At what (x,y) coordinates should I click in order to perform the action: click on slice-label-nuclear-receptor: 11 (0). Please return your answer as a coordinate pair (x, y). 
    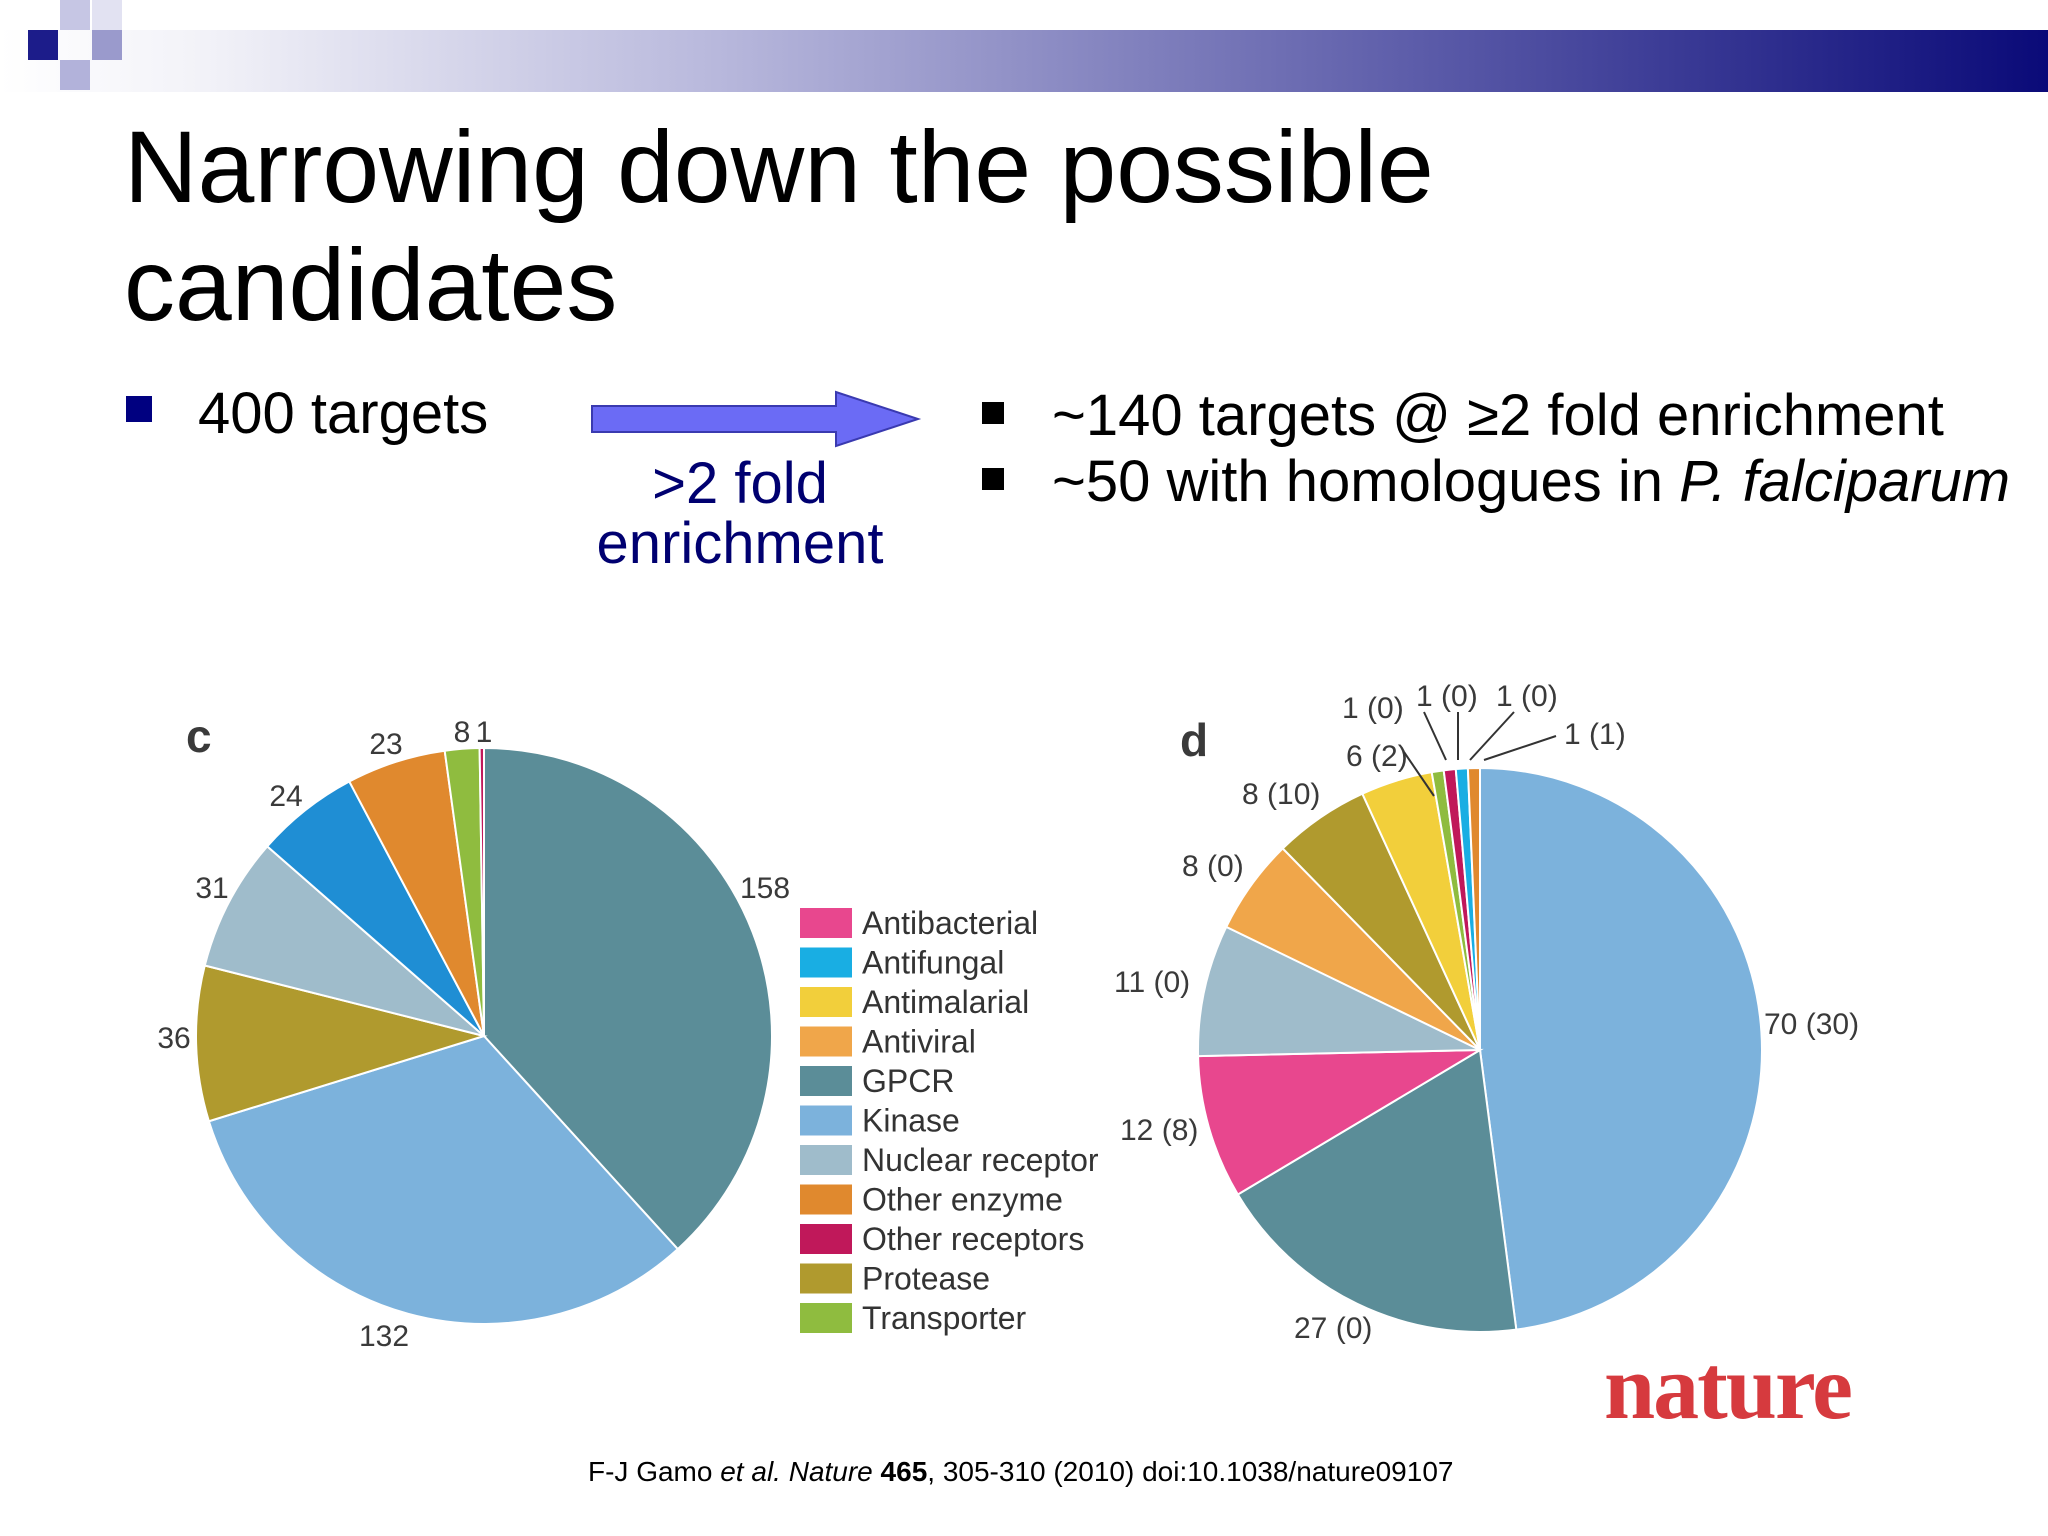
    Looking at the image, I should click on (1152, 982).